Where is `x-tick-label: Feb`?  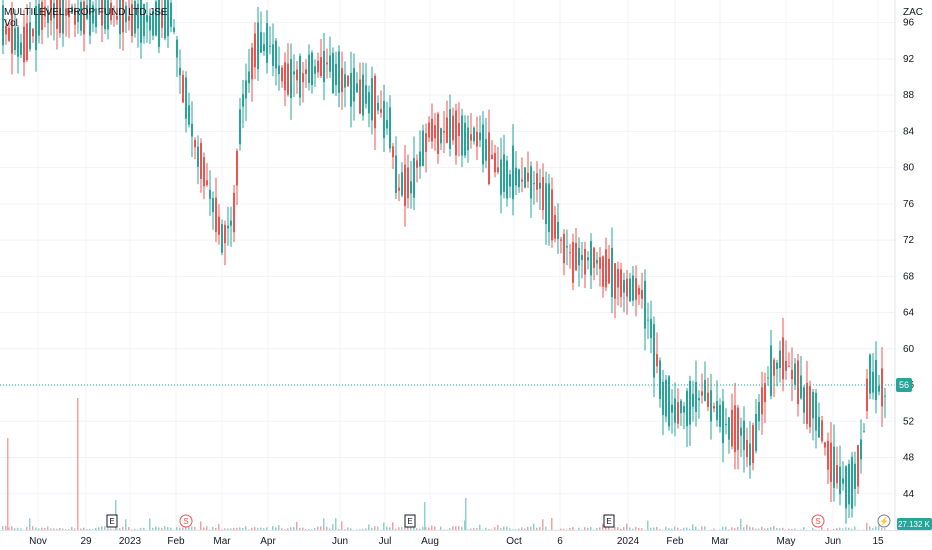 x-tick-label: Feb is located at coordinates (176, 541).